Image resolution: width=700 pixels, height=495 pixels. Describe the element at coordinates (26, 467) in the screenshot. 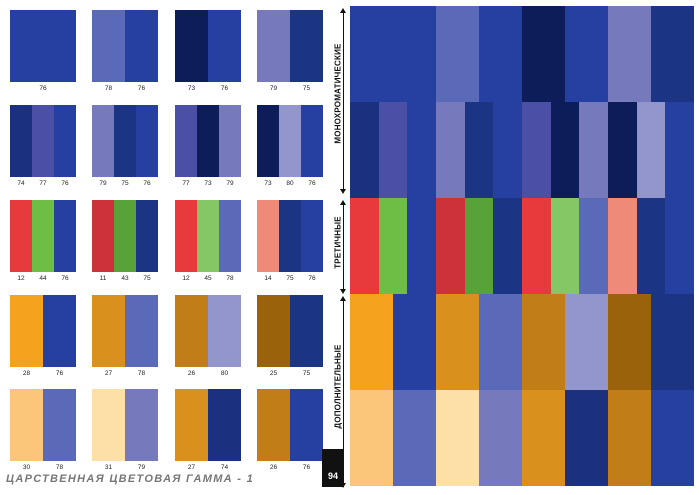

I see `color-code-label: 30` at that location.